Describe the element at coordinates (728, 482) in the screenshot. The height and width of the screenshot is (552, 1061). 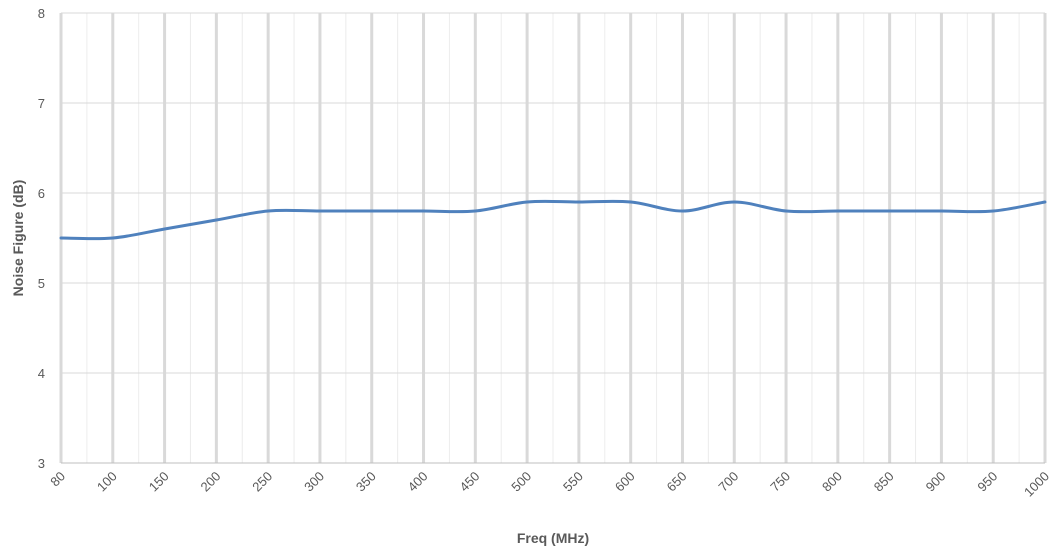
I see `x-tick-label: 700` at that location.